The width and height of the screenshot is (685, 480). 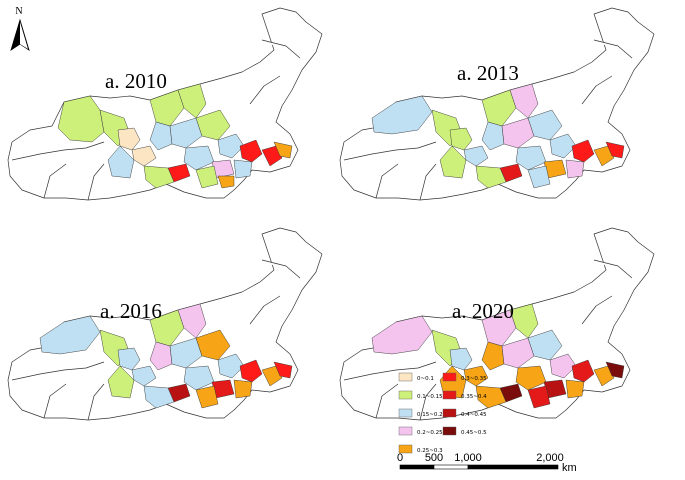 I want to click on legend-label-0: 0~0.1, so click(x=425, y=379).